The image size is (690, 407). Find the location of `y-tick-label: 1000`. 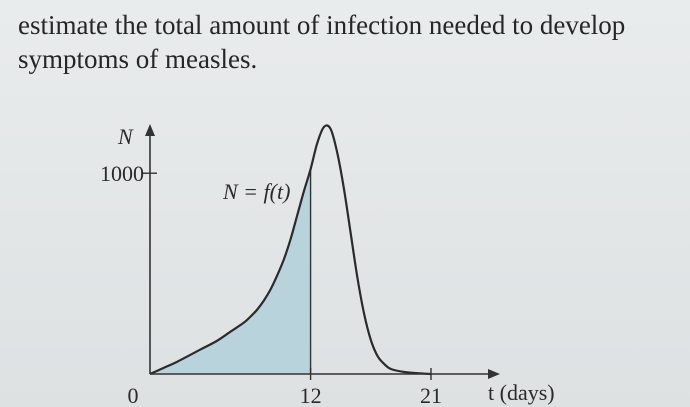

y-tick-label: 1000 is located at coordinates (122, 173).